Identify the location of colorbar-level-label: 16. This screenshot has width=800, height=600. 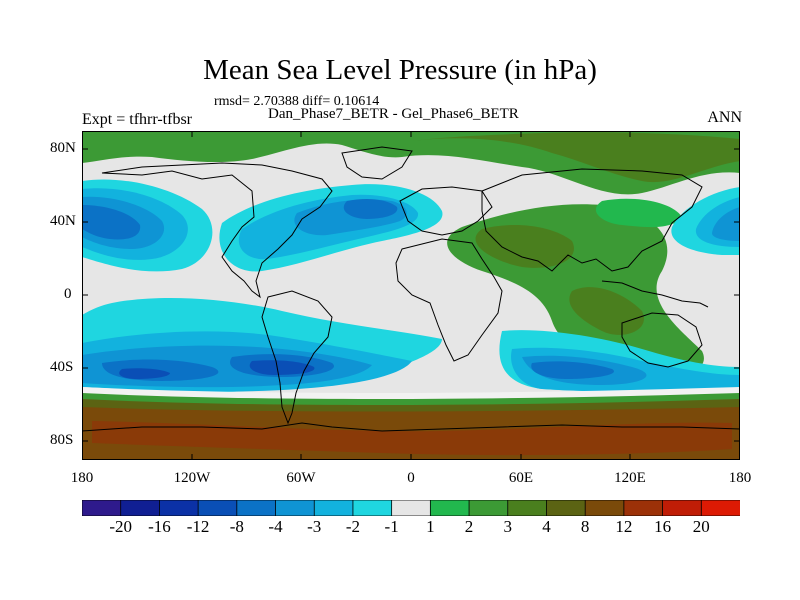
(663, 526).